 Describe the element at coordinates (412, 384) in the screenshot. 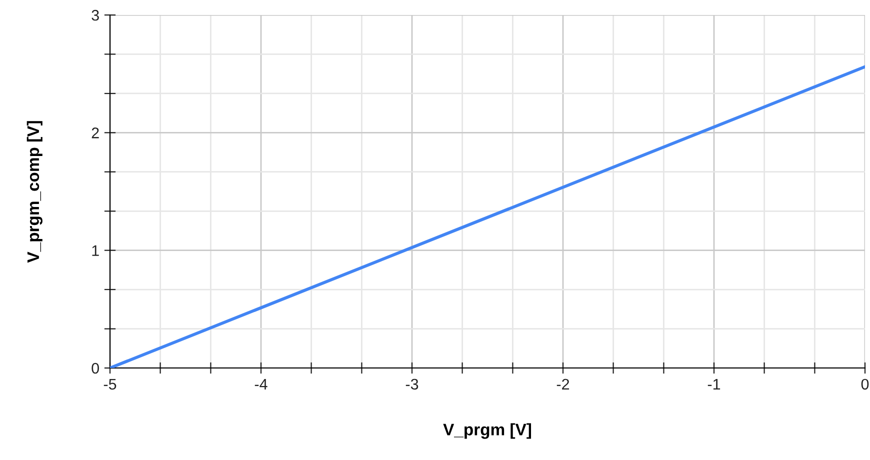

I see `x-tick-label: -3` at that location.